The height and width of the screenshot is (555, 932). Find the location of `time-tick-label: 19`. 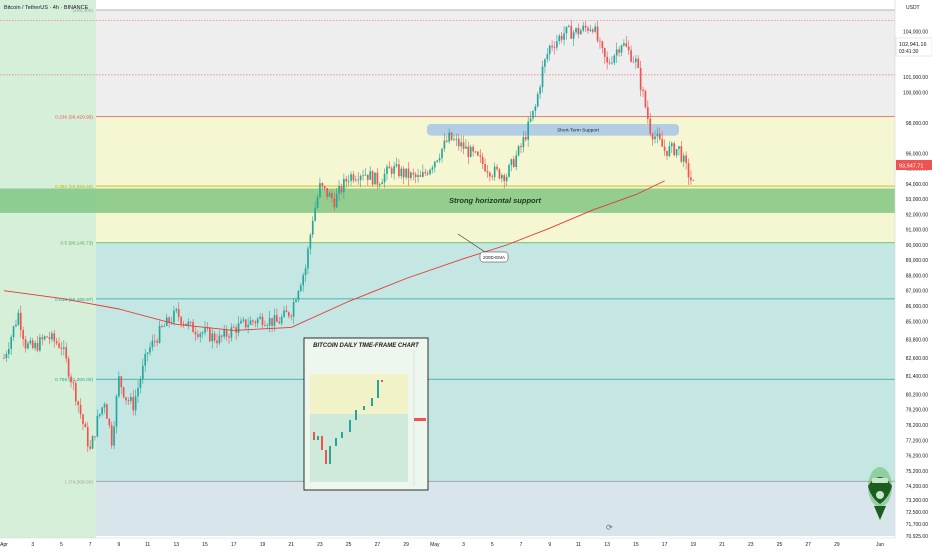

time-tick-label: 19 is located at coordinates (263, 545).